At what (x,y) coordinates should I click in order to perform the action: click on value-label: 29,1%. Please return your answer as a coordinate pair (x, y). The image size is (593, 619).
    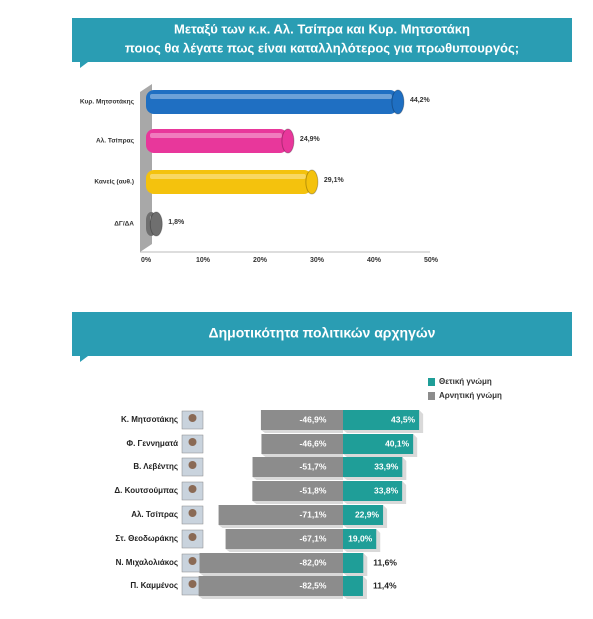
    Looking at the image, I should click on (334, 180).